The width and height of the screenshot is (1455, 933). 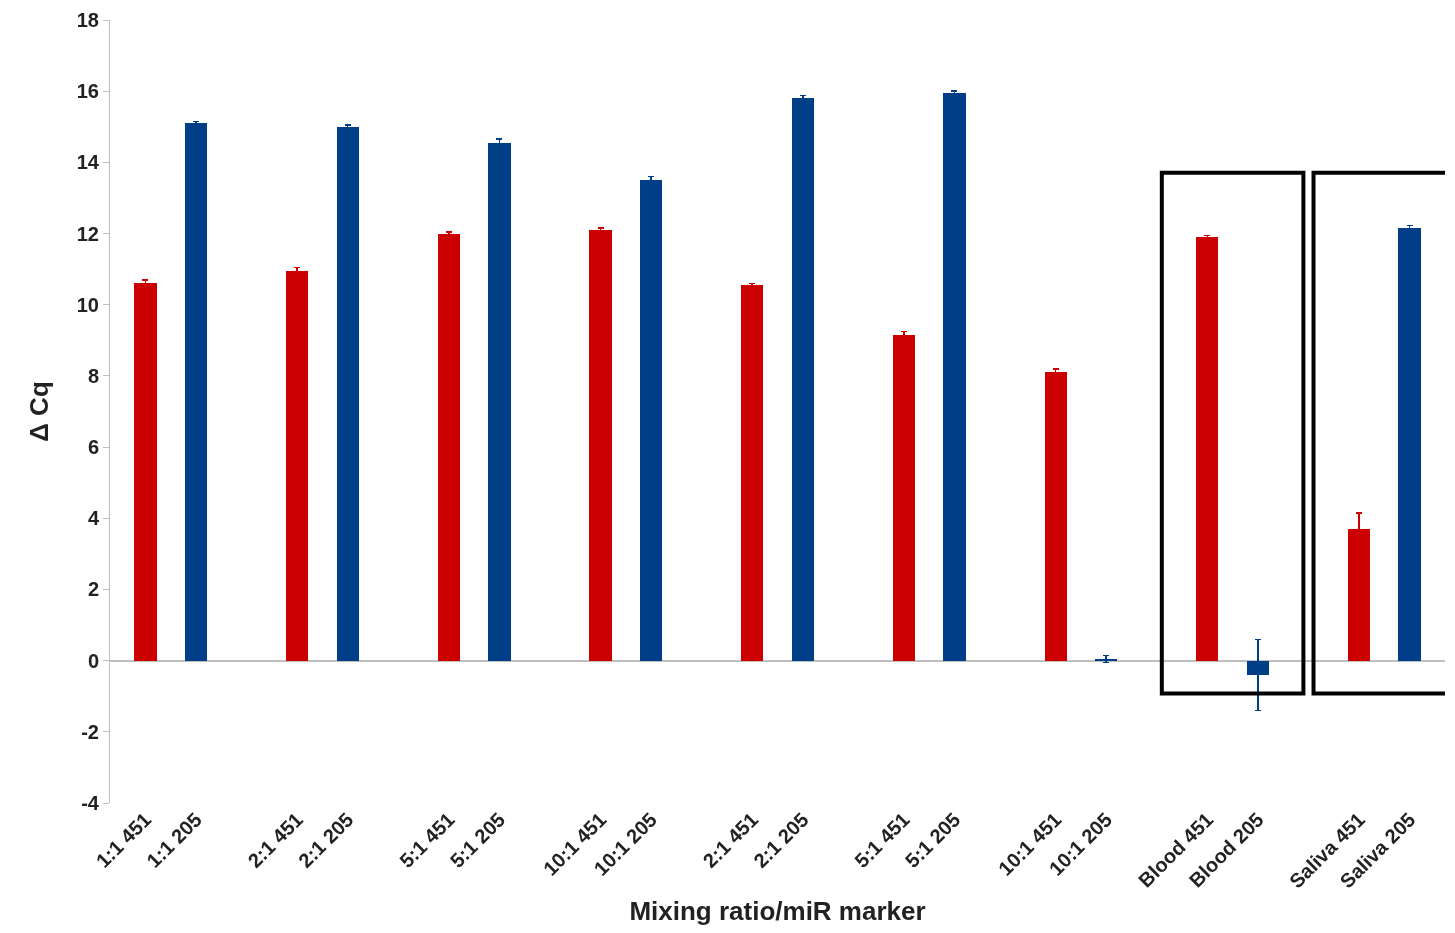 What do you see at coordinates (39, 411) in the screenshot?
I see `y-axis-title: Δ Cq` at bounding box center [39, 411].